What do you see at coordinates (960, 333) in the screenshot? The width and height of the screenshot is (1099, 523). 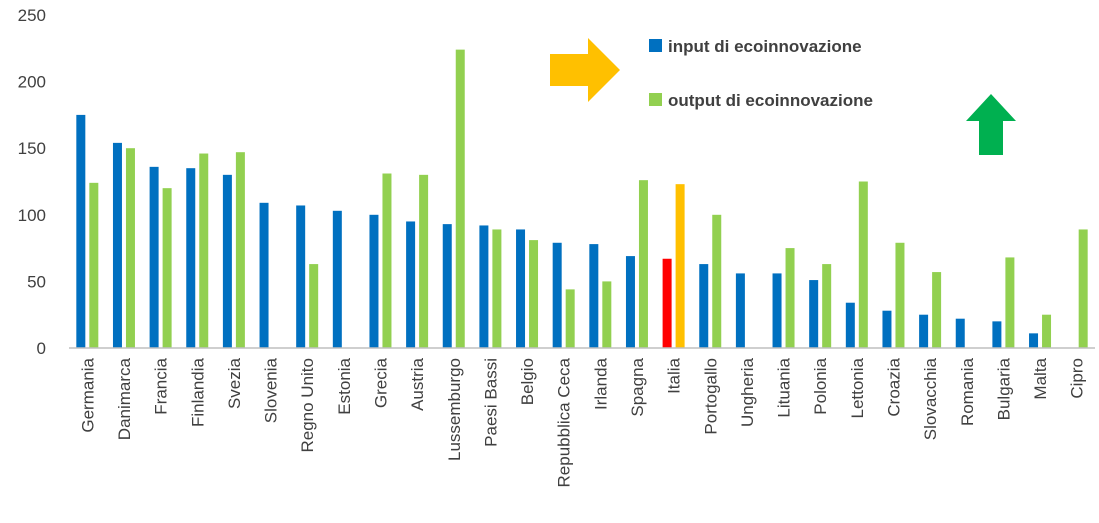 I see `input-bar-romania` at bounding box center [960, 333].